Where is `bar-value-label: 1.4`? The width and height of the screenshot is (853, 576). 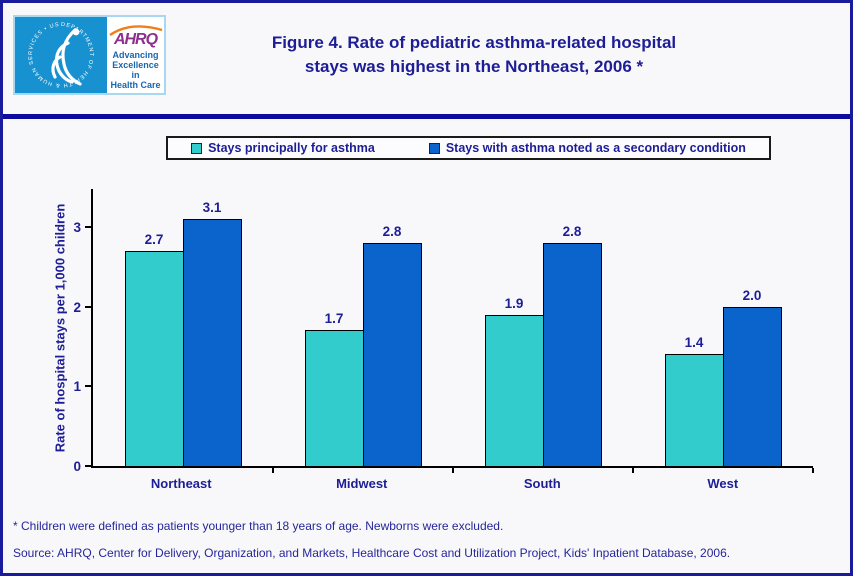
bar-value-label: 1.4 is located at coordinates (694, 342).